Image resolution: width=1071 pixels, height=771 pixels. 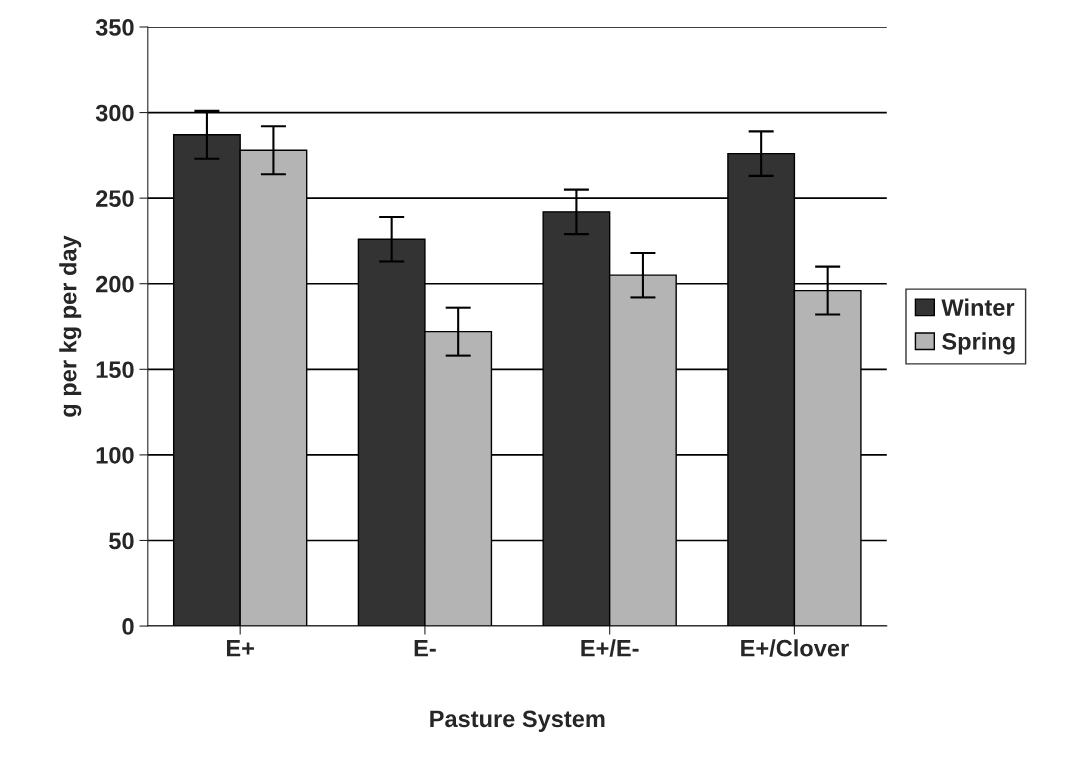 I want to click on y-tick-label: 350, so click(x=114, y=27).